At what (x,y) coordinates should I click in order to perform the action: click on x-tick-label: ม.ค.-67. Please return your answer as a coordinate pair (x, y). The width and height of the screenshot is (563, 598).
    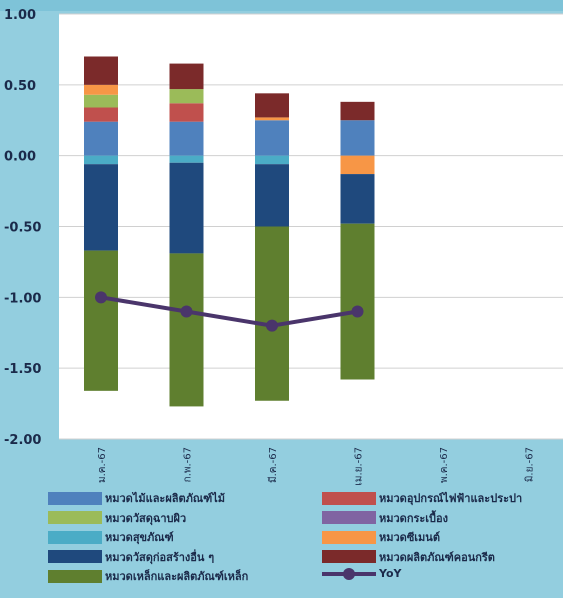
    Looking at the image, I should click on (102, 465).